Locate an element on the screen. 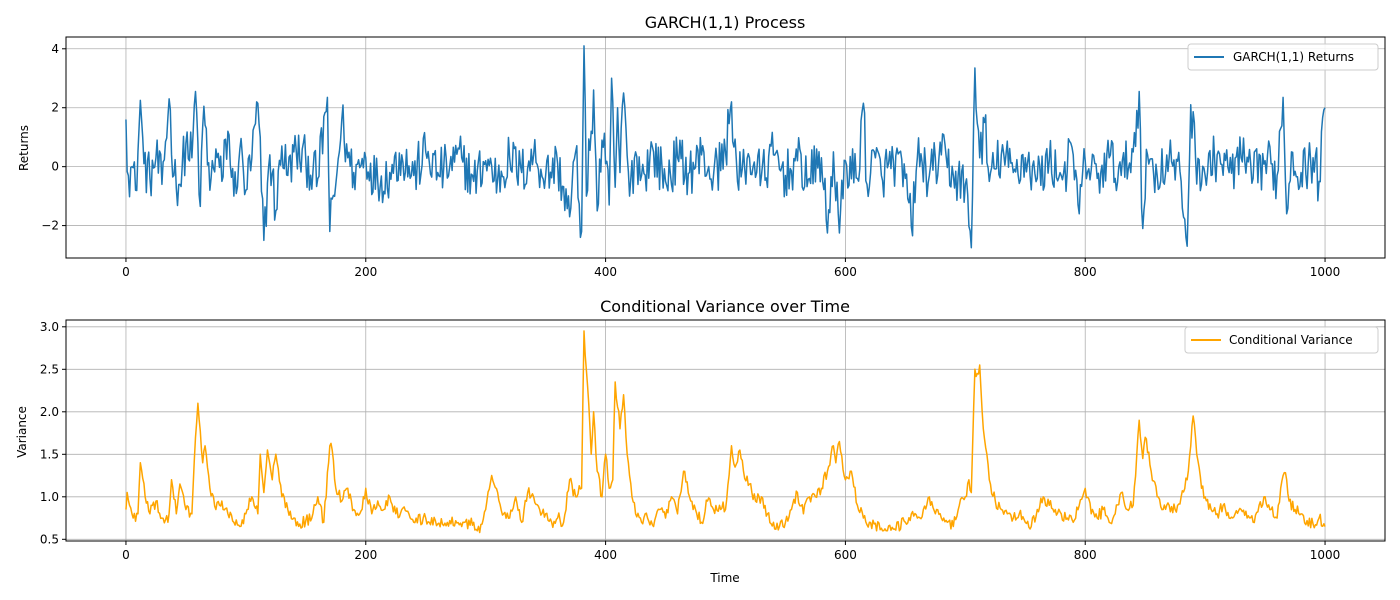  variance-y-axis-label: Variance is located at coordinates (22, 432).